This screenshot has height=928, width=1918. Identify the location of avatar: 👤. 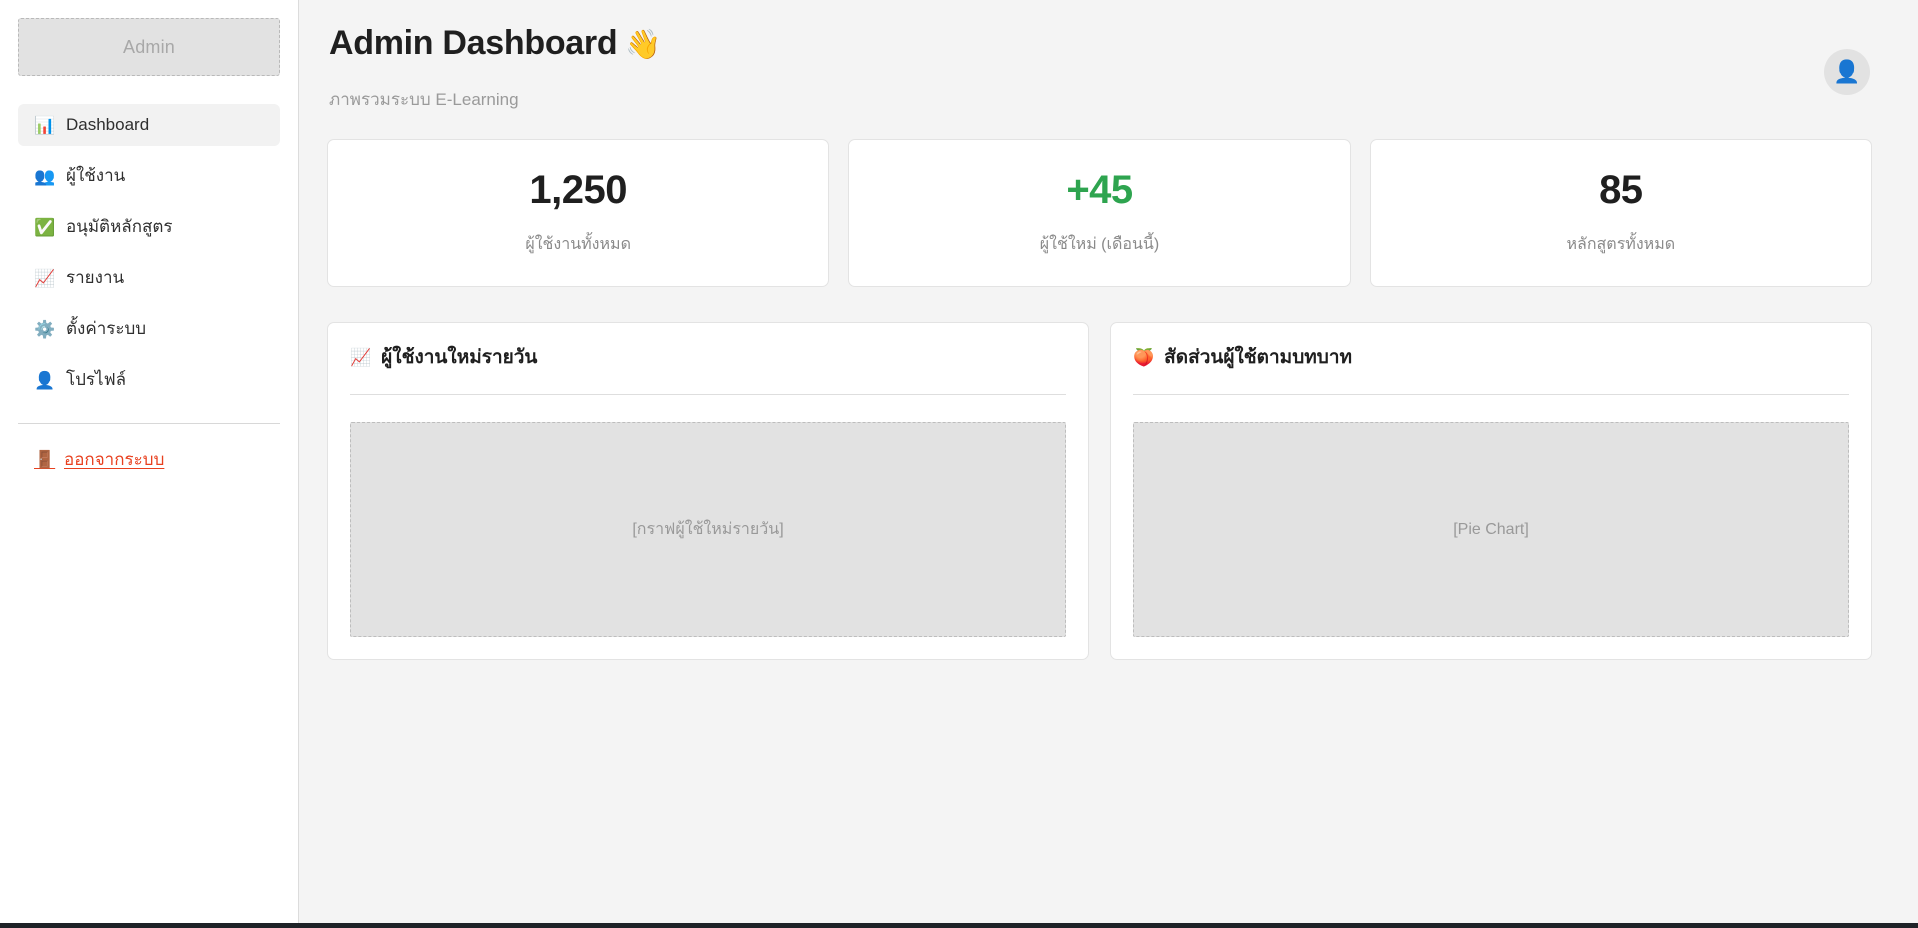
(1847, 72).